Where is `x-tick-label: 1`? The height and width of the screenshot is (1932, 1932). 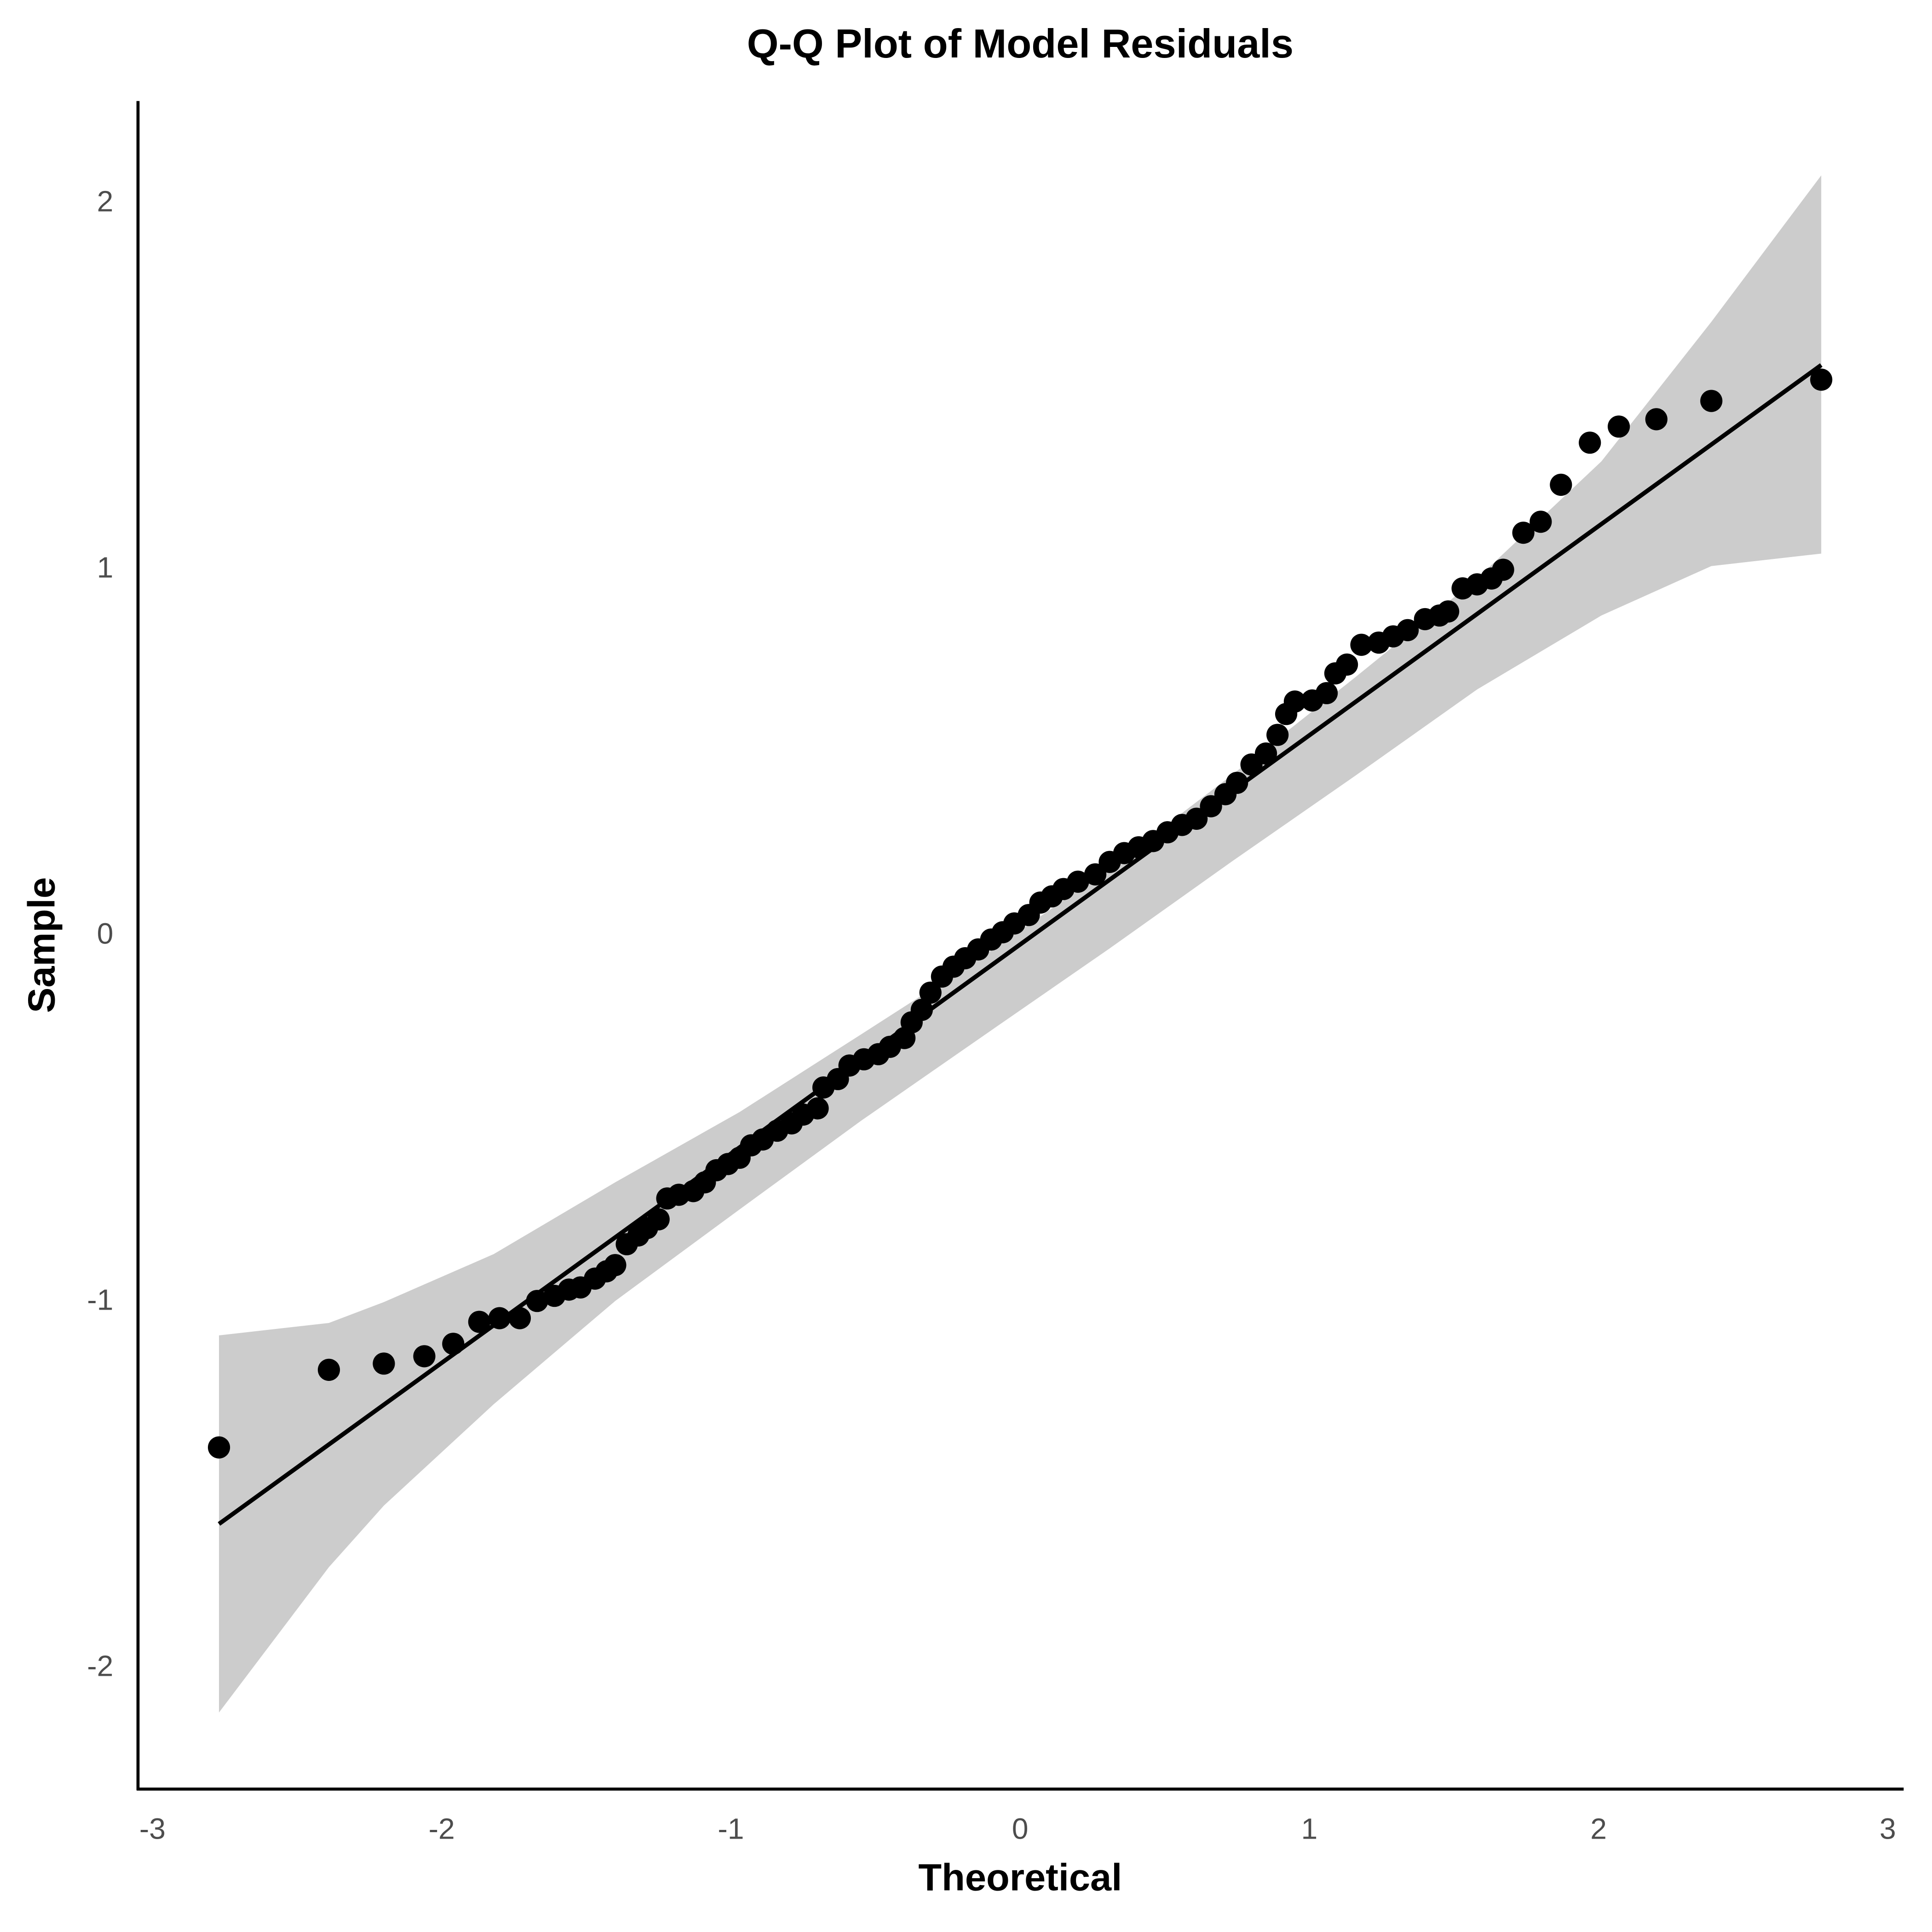 x-tick-label: 1 is located at coordinates (1309, 1828).